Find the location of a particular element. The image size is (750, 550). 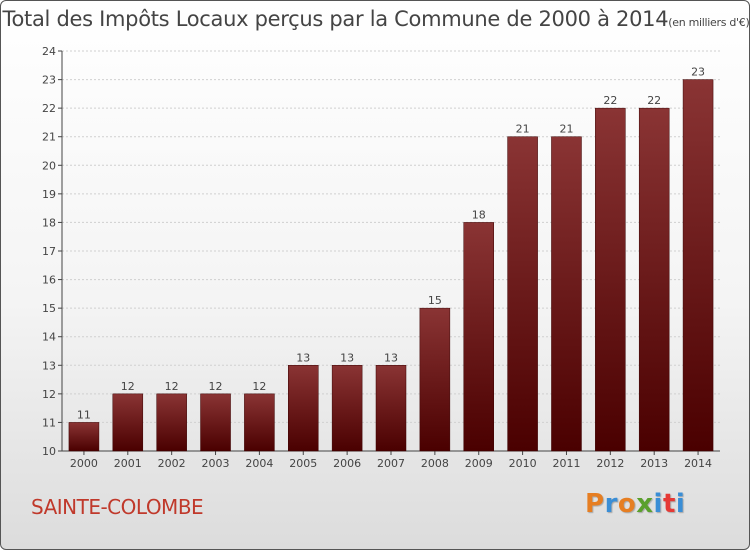

proxiti-logo: Proxiti is located at coordinates (635, 504).